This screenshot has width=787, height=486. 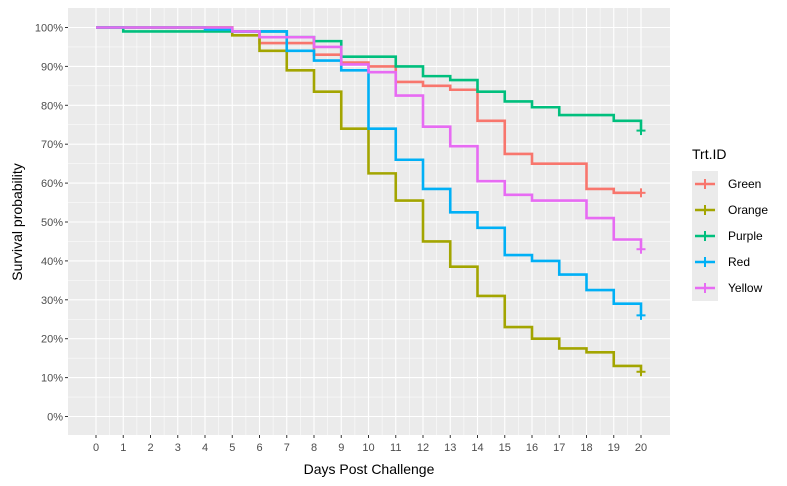 I want to click on x-tick-label: 16, so click(x=532, y=448).